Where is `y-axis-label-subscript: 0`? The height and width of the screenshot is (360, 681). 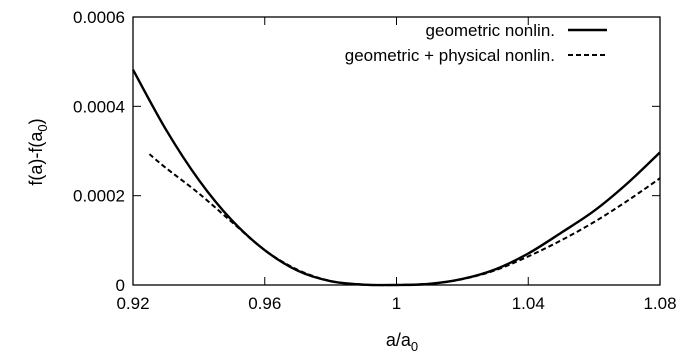 y-axis-label-subscript: 0 is located at coordinates (42, 127).